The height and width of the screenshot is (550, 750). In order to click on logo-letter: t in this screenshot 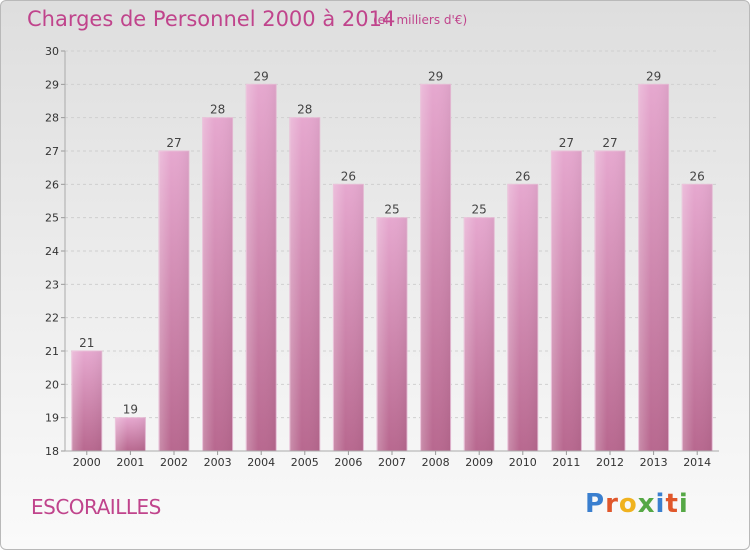, I will do `click(672, 504)`.